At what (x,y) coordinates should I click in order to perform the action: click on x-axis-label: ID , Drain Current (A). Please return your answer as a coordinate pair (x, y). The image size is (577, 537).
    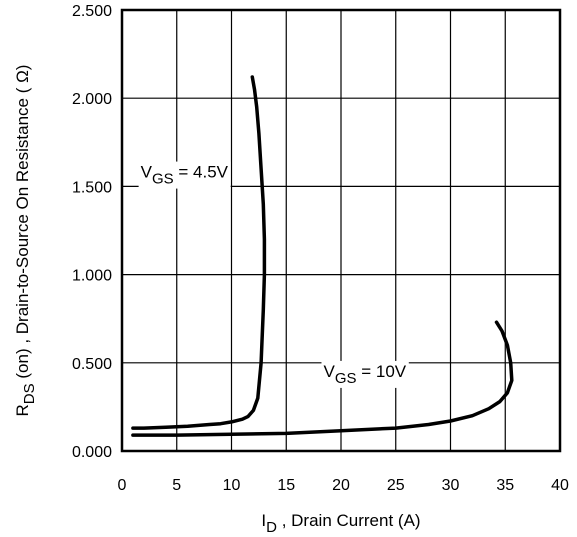
    Looking at the image, I should click on (340, 523).